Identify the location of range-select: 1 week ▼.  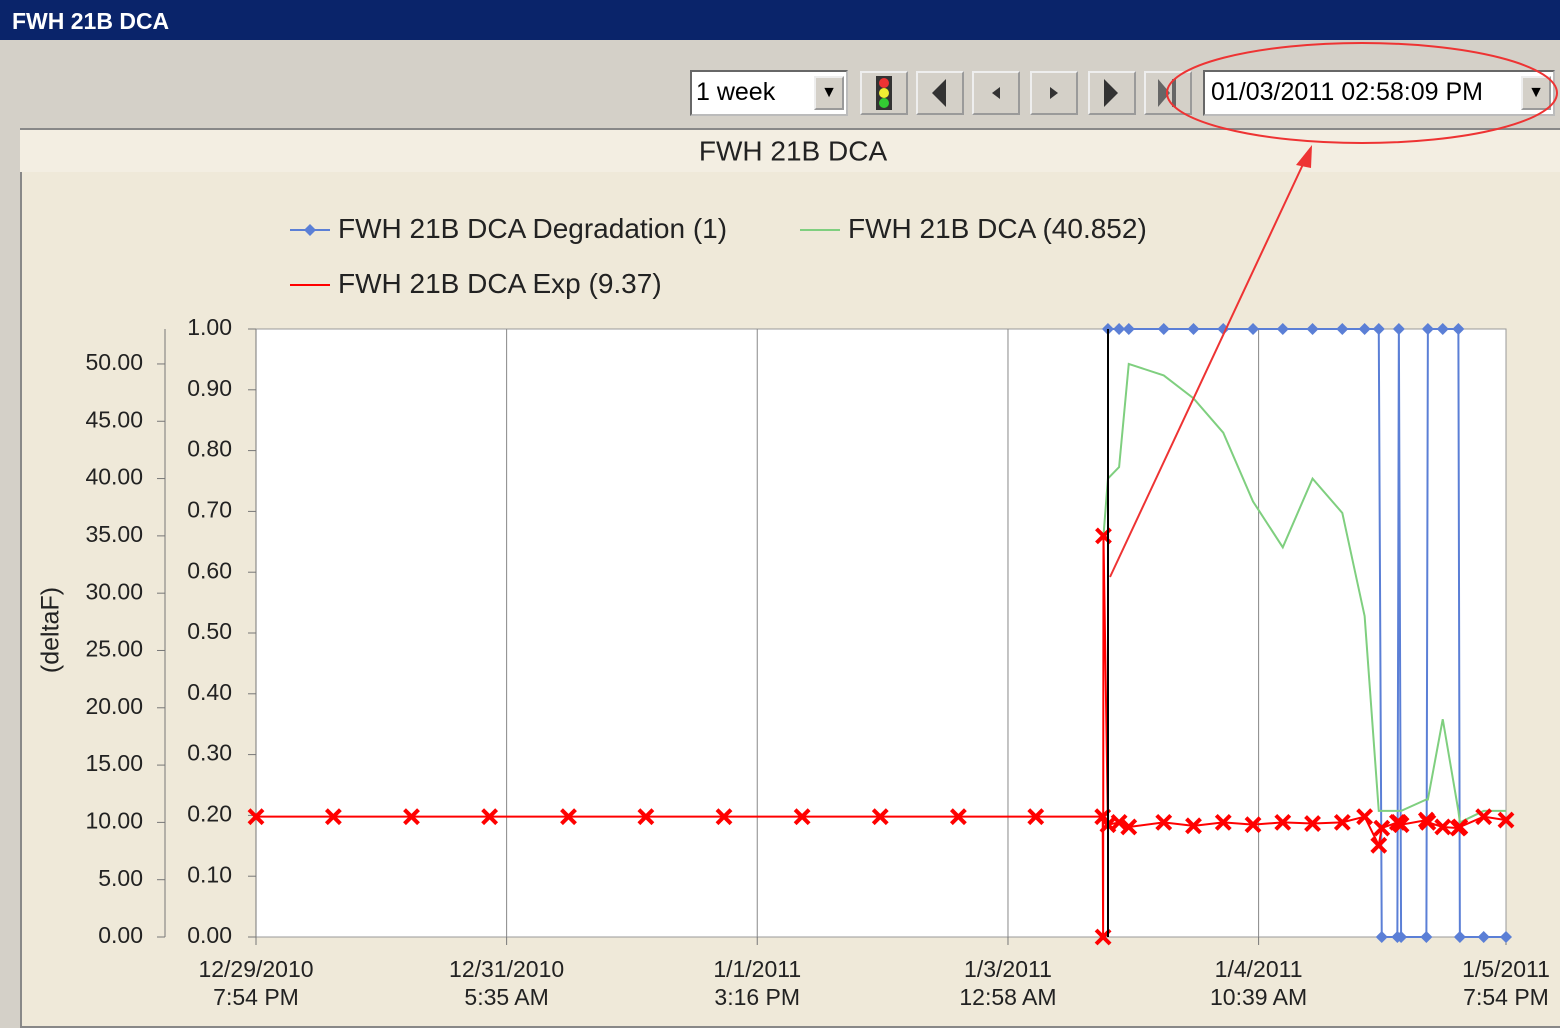
(769, 93).